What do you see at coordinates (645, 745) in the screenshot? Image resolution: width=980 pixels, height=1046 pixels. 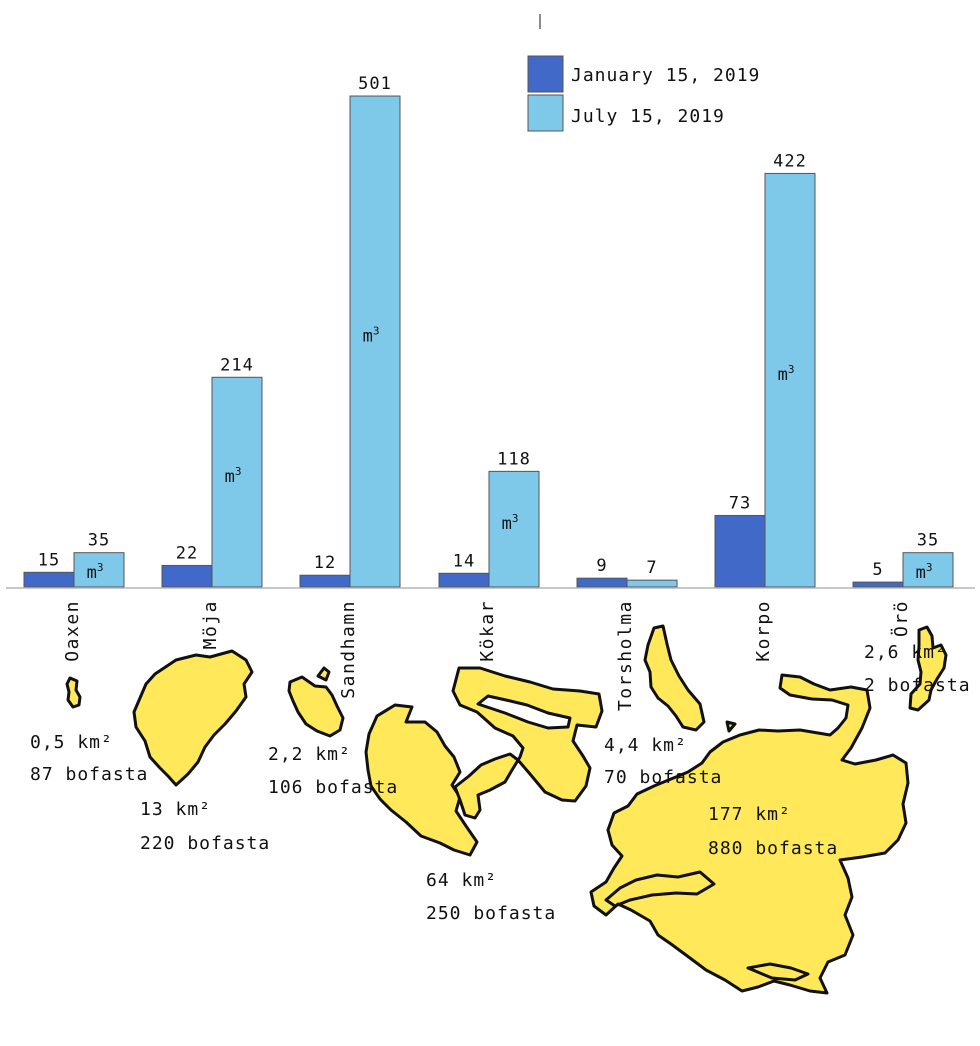 I see `island-area-torsholma: 4,4 km²` at bounding box center [645, 745].